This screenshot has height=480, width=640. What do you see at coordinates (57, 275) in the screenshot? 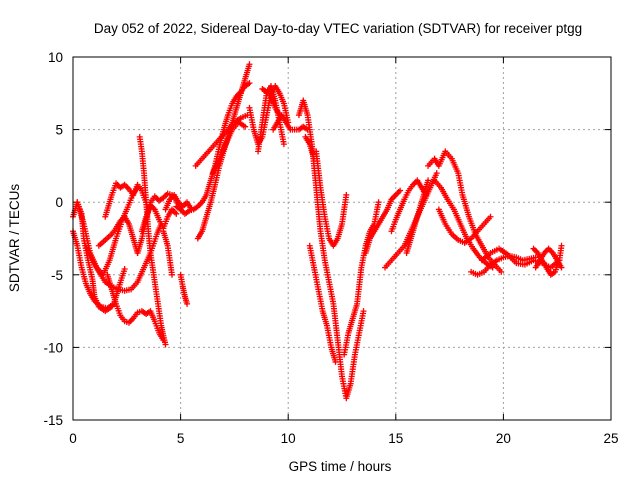
I see `y-tick-label: -5` at bounding box center [57, 275].